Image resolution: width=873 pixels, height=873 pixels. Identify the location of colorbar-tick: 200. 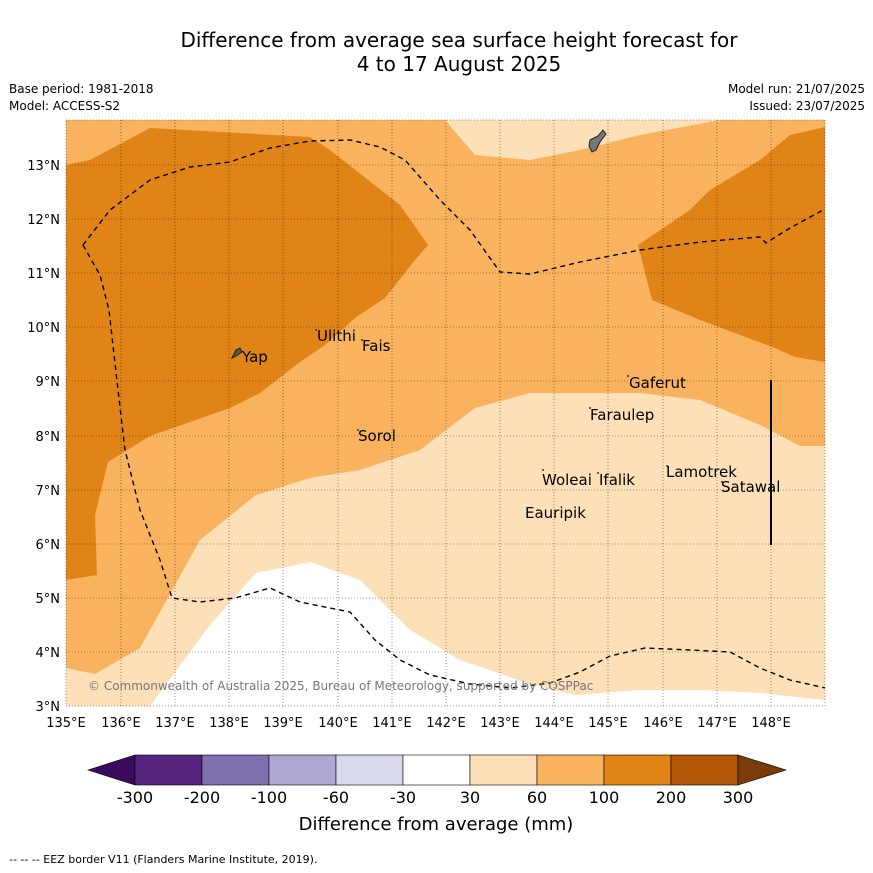
(671, 797).